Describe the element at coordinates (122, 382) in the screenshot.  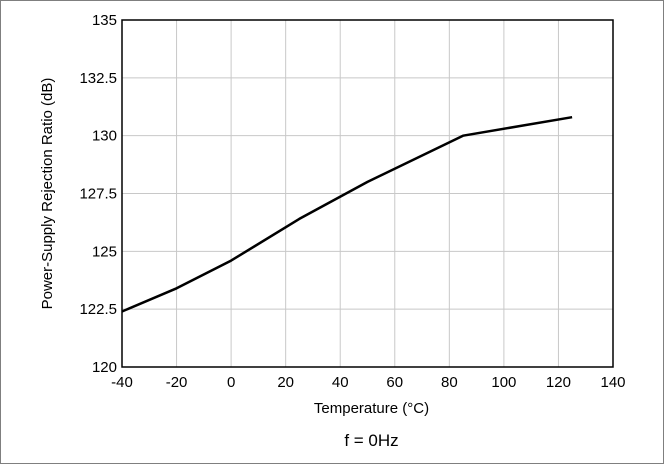
I see `x-tick-label: -40` at that location.